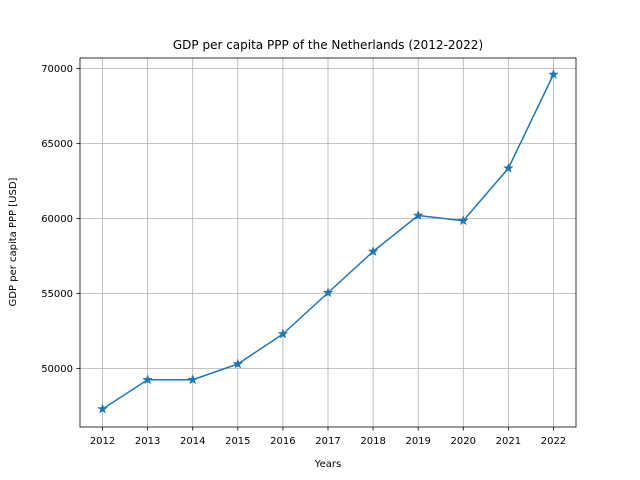 The height and width of the screenshot is (480, 640). What do you see at coordinates (372, 441) in the screenshot?
I see `x-tick-label: 2018` at bounding box center [372, 441].